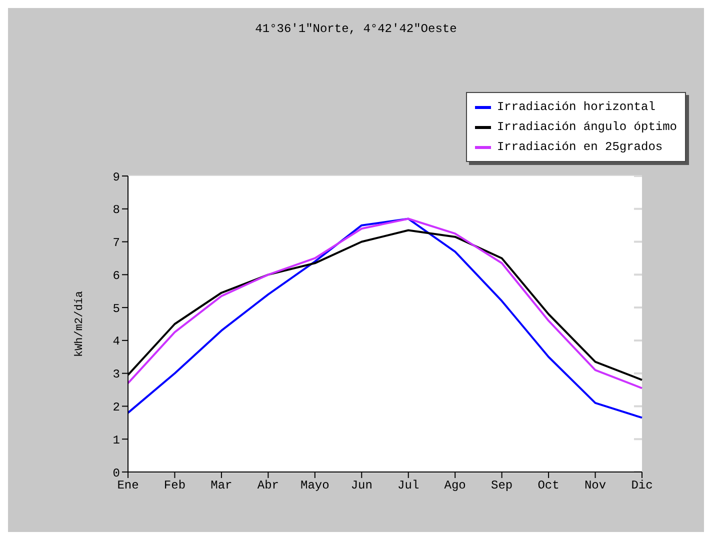  I want to click on x-tick-label: Feb, so click(175, 485).